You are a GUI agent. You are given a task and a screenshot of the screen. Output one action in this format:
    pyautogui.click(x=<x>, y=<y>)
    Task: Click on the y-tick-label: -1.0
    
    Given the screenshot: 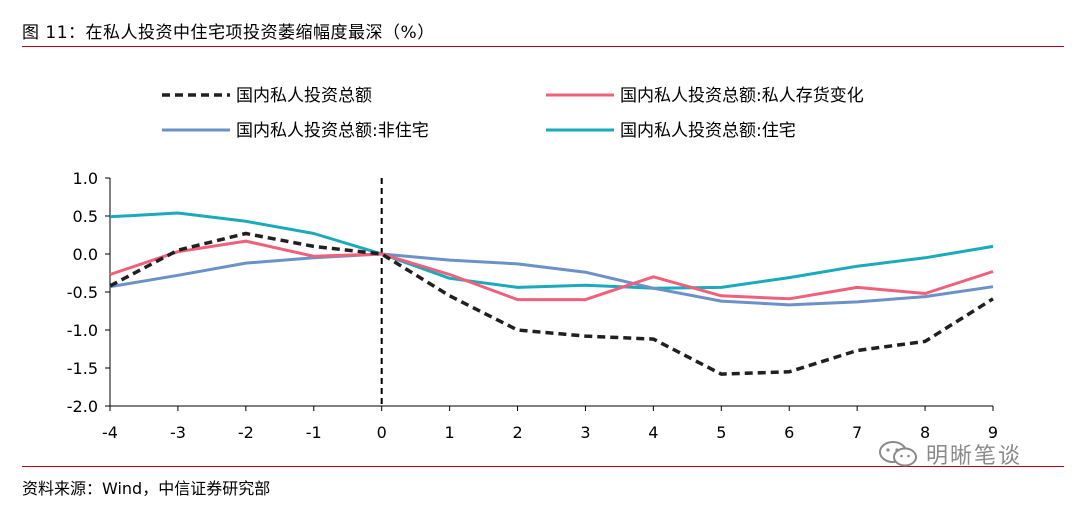 What is the action you would take?
    pyautogui.click(x=82, y=330)
    